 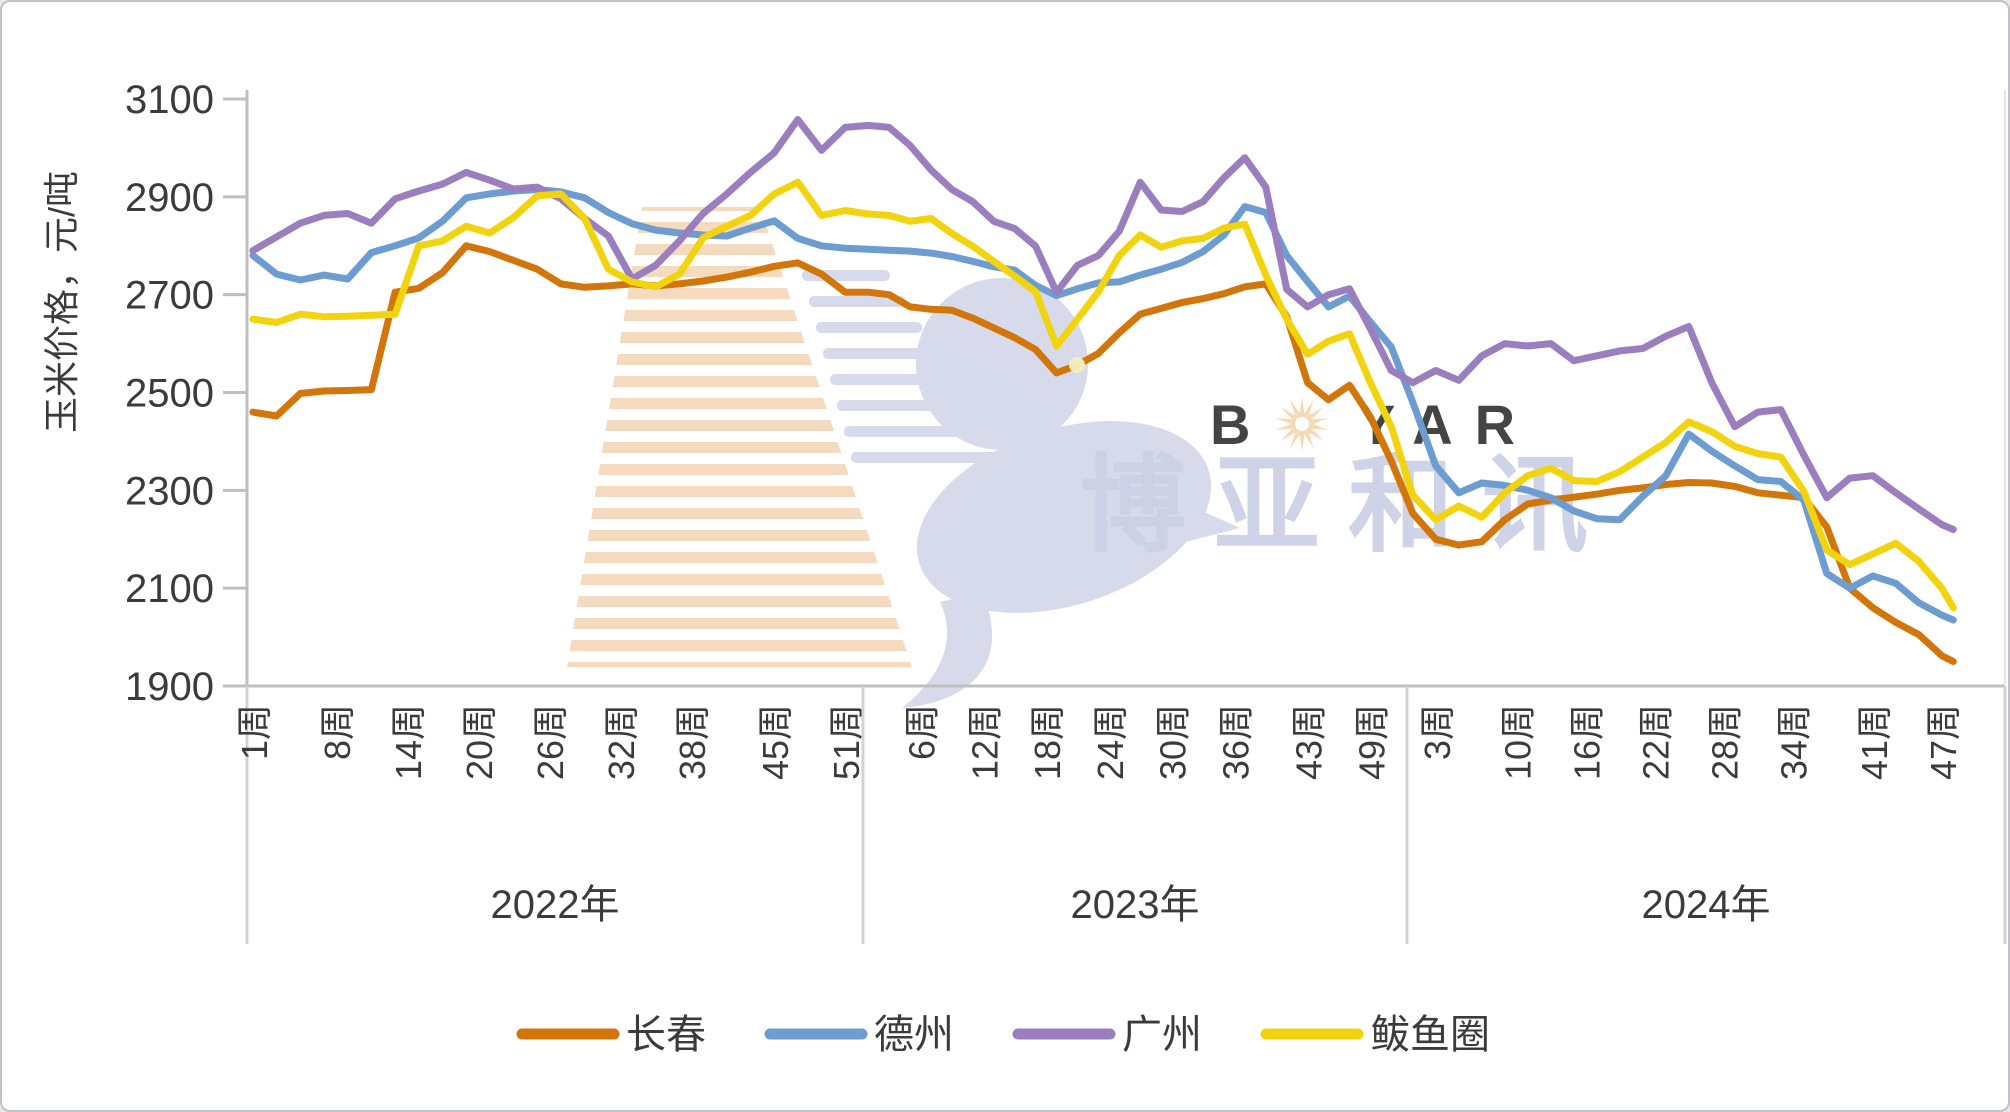 I want to click on x-axis-tick-label: 36周, so click(x=1235, y=742).